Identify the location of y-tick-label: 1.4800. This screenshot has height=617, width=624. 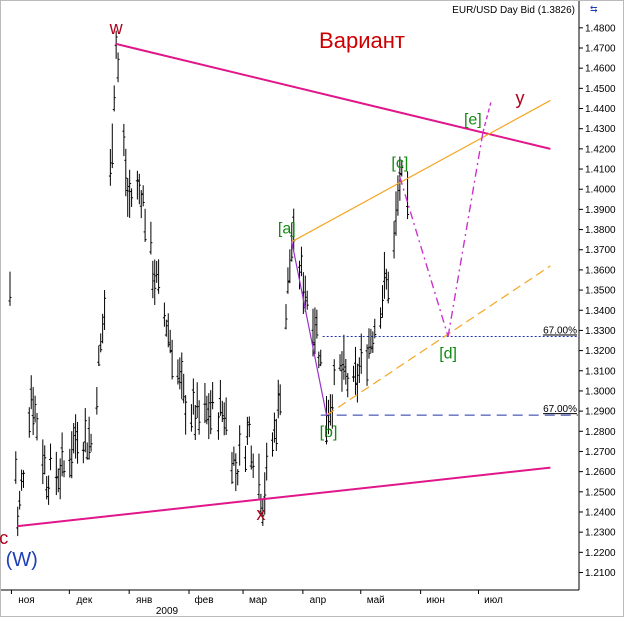
(600, 28).